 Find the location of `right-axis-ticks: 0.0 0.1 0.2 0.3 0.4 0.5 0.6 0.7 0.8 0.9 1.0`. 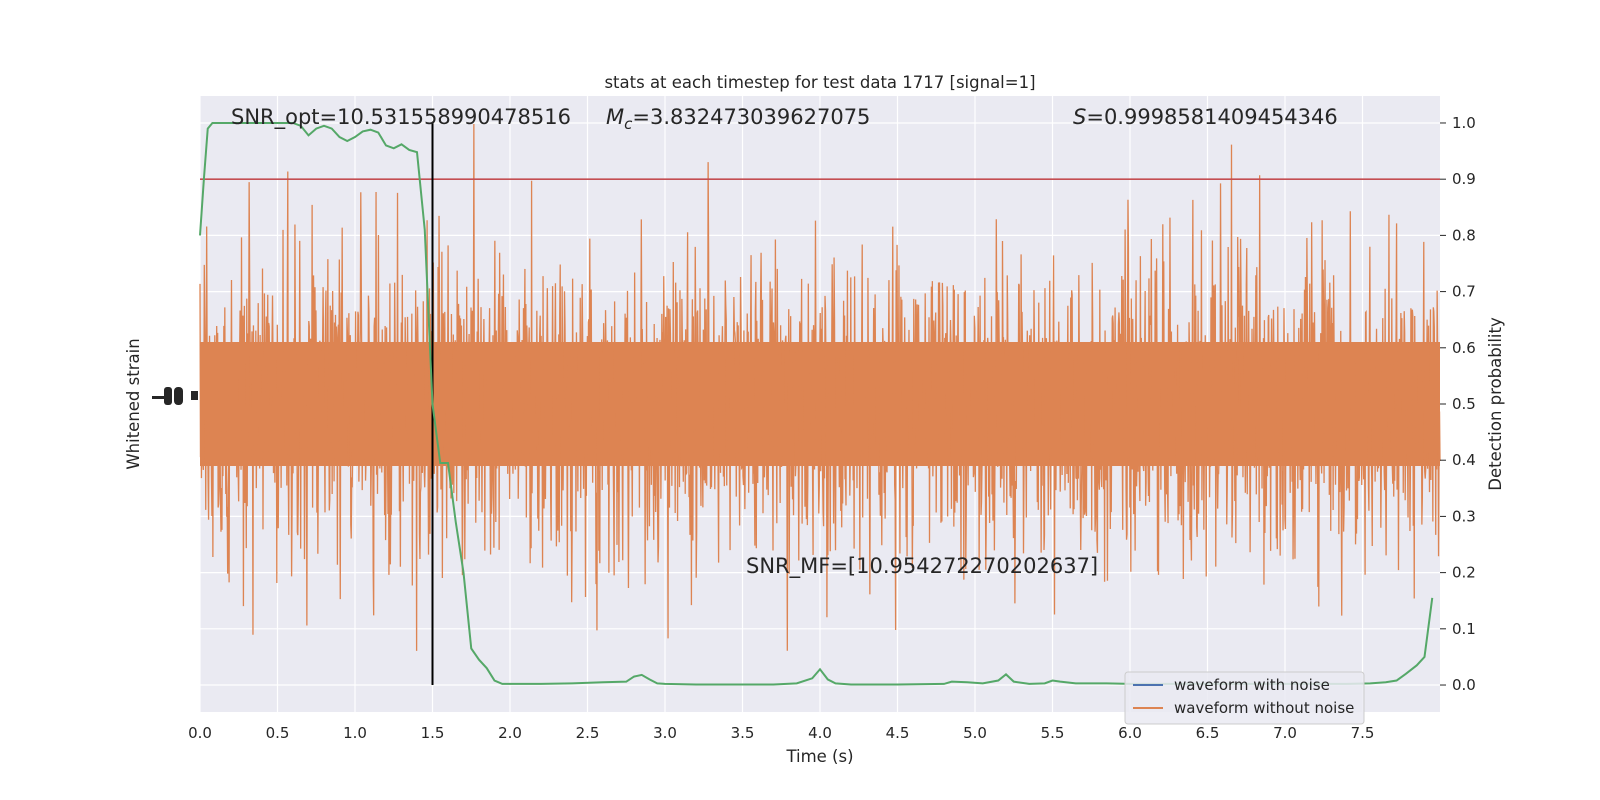

right-axis-ticks: 0.0 0.1 0.2 0.3 0.4 0.5 0.6 0.7 0.8 0.9 1.0 is located at coordinates (1458, 404).